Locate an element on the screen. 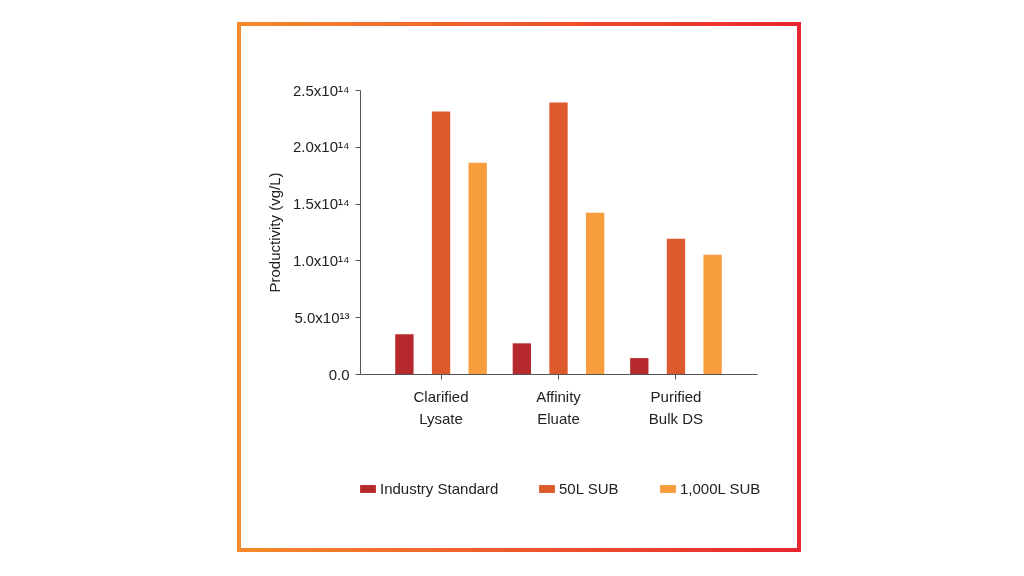  legend-label: 1,000L SUB is located at coordinates (720, 488).